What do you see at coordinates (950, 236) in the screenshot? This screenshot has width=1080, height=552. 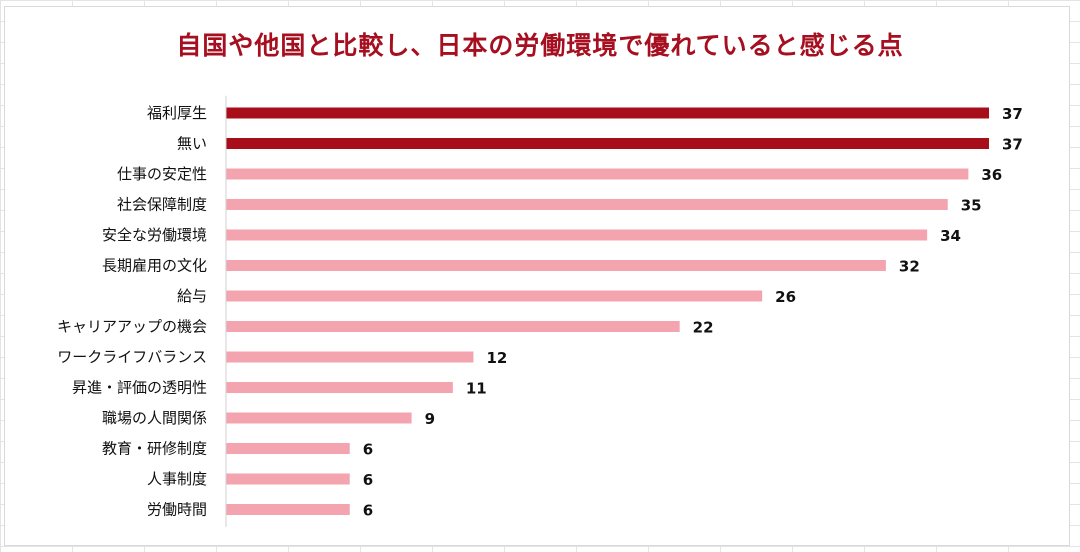 I see `value-label: 34` at bounding box center [950, 236].